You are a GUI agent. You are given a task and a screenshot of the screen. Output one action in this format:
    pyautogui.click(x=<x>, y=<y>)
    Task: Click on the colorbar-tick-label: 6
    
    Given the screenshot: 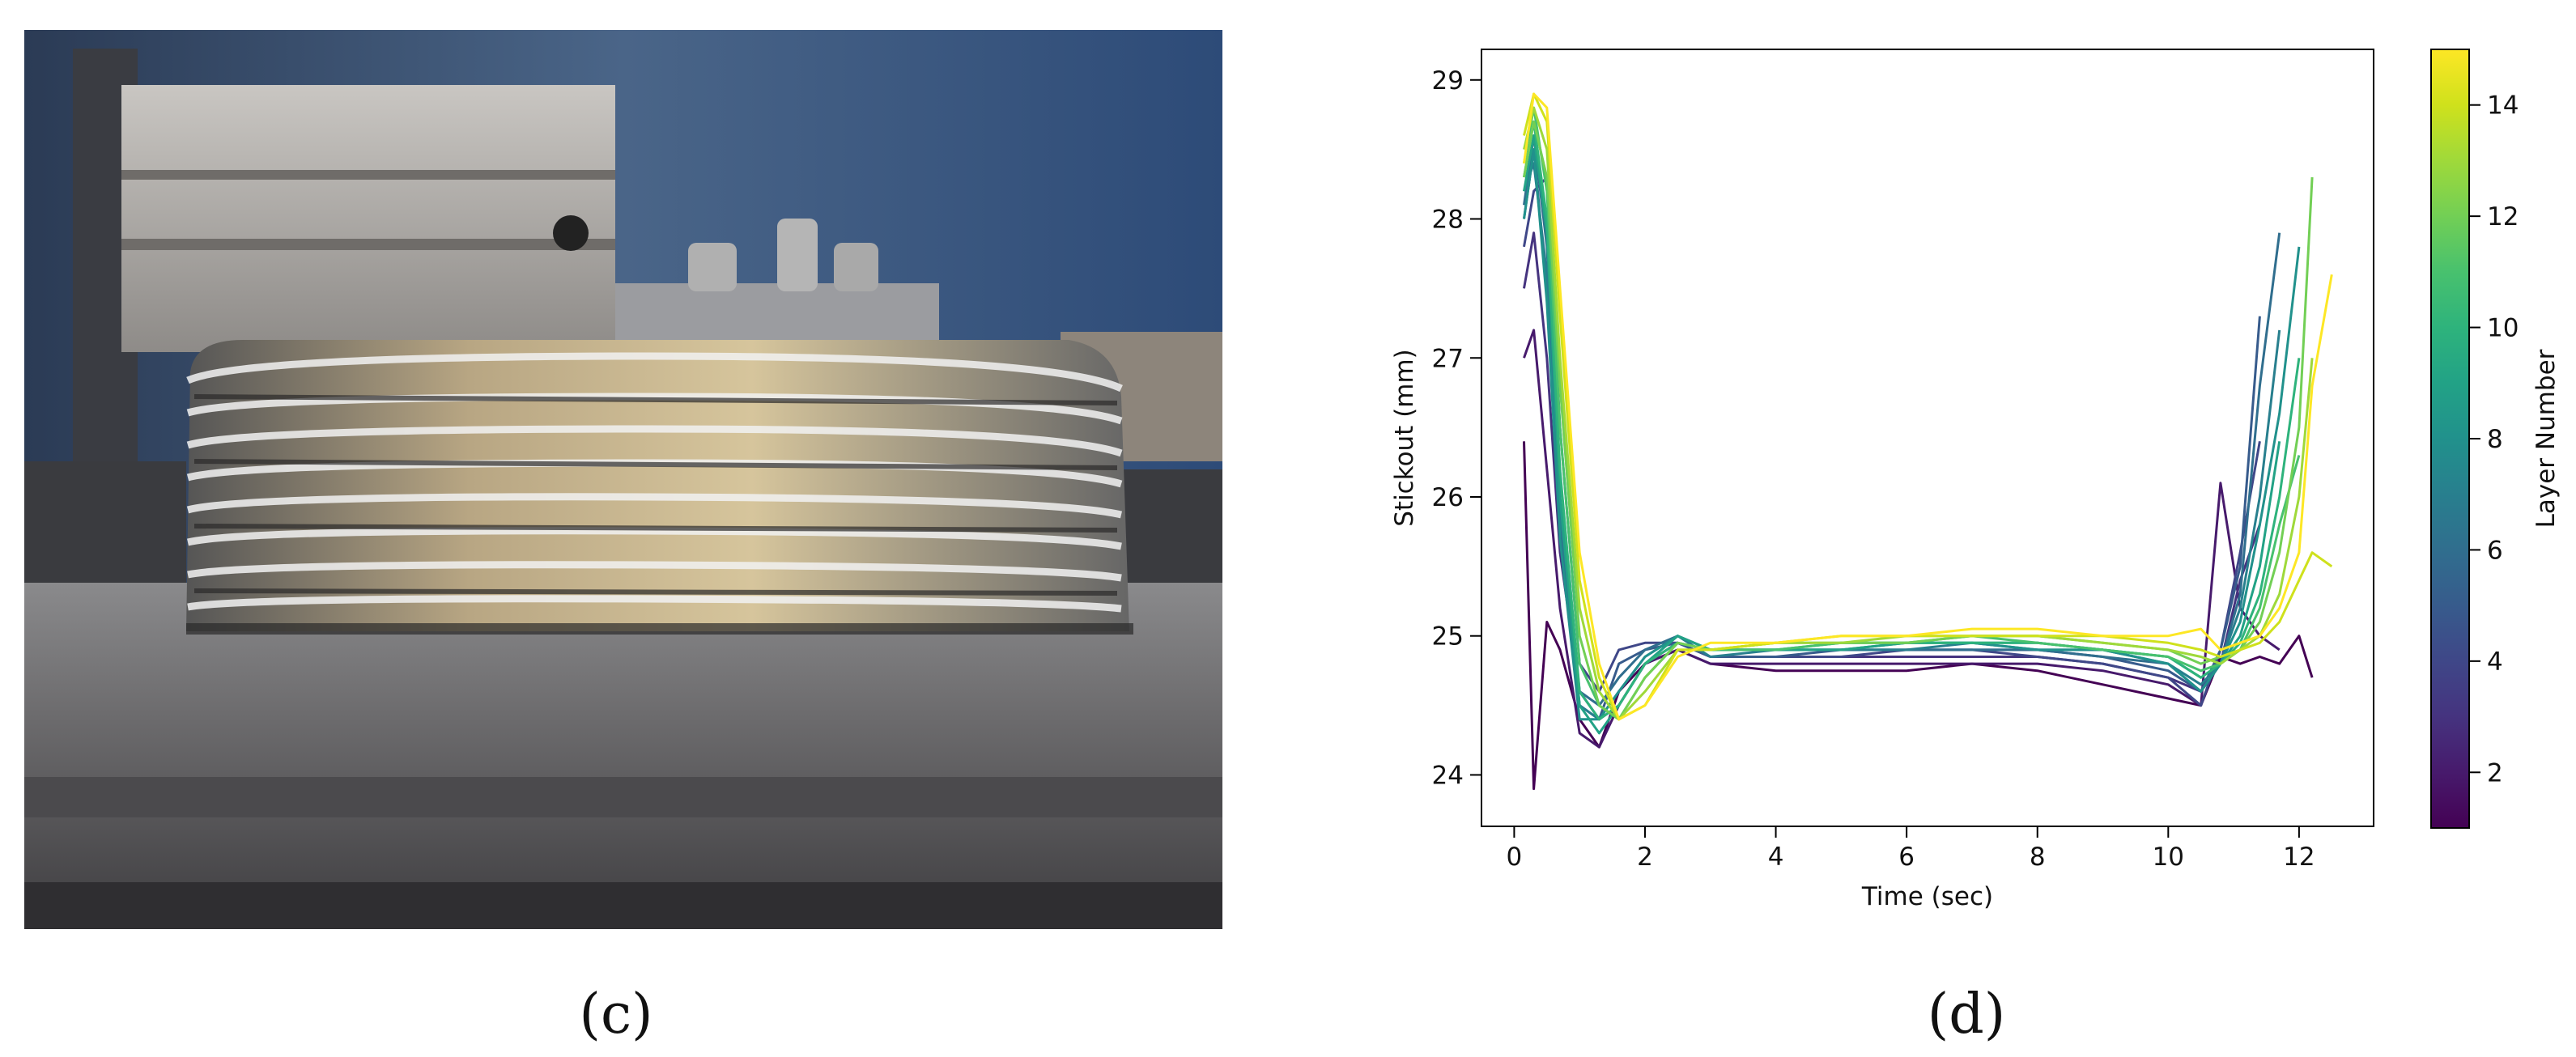 What is the action you would take?
    pyautogui.click(x=2495, y=550)
    